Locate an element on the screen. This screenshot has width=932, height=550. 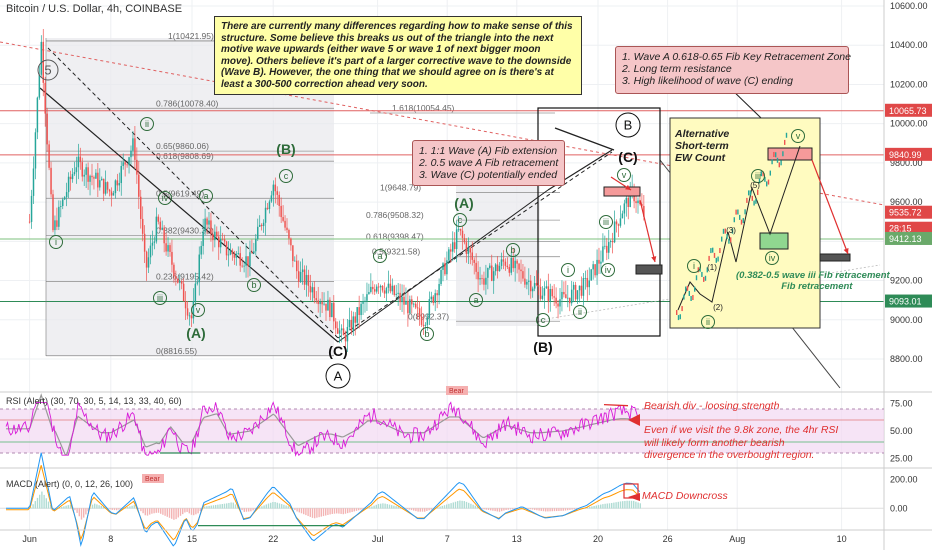
fib-label-right: 0.5(9321.58) is located at coordinates (396, 252).